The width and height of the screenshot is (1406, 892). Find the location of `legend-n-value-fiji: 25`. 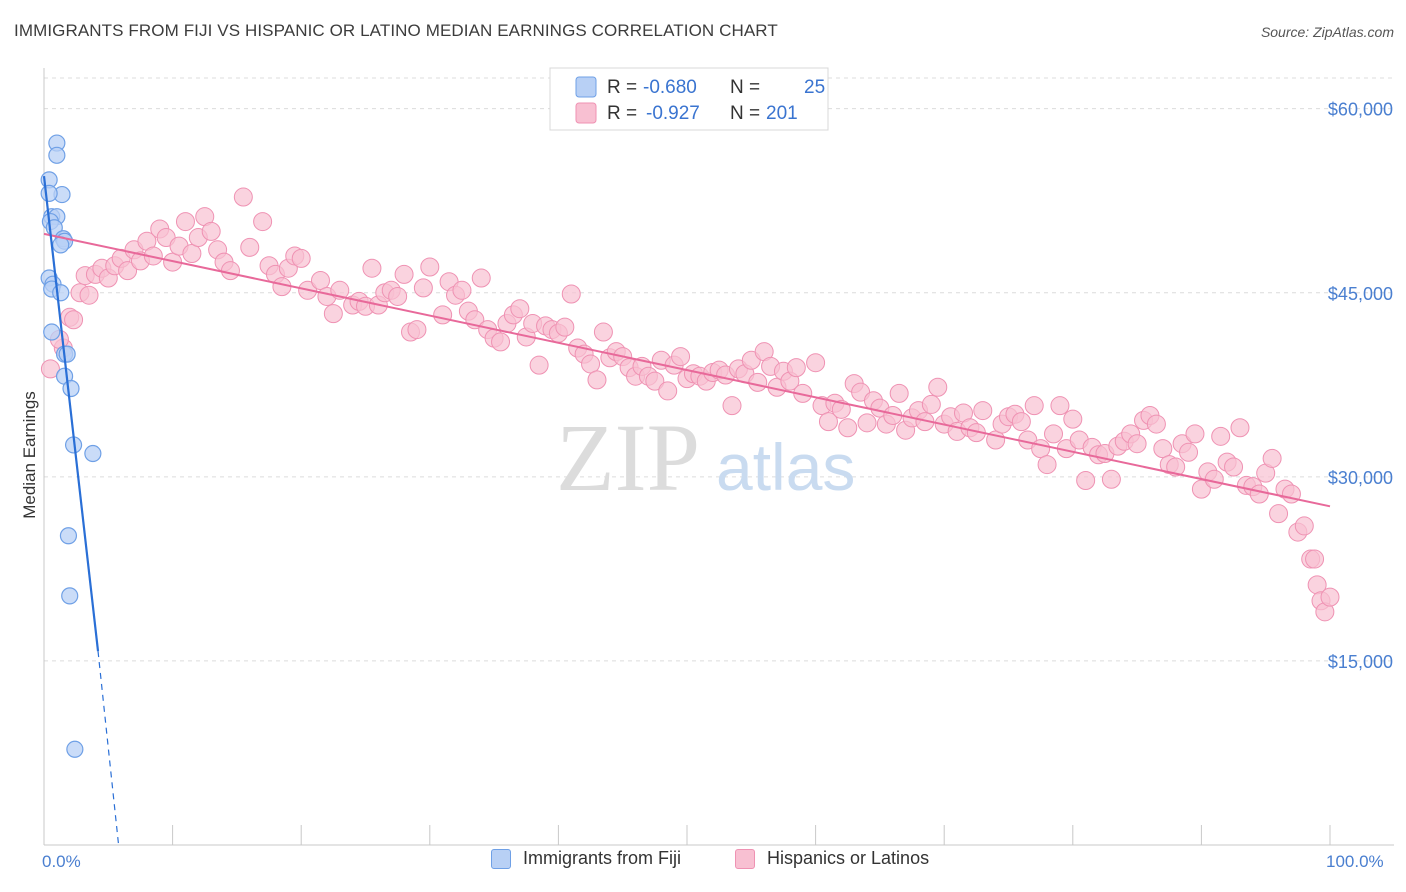

legend-n-value-fiji: 25 is located at coordinates (814, 87).